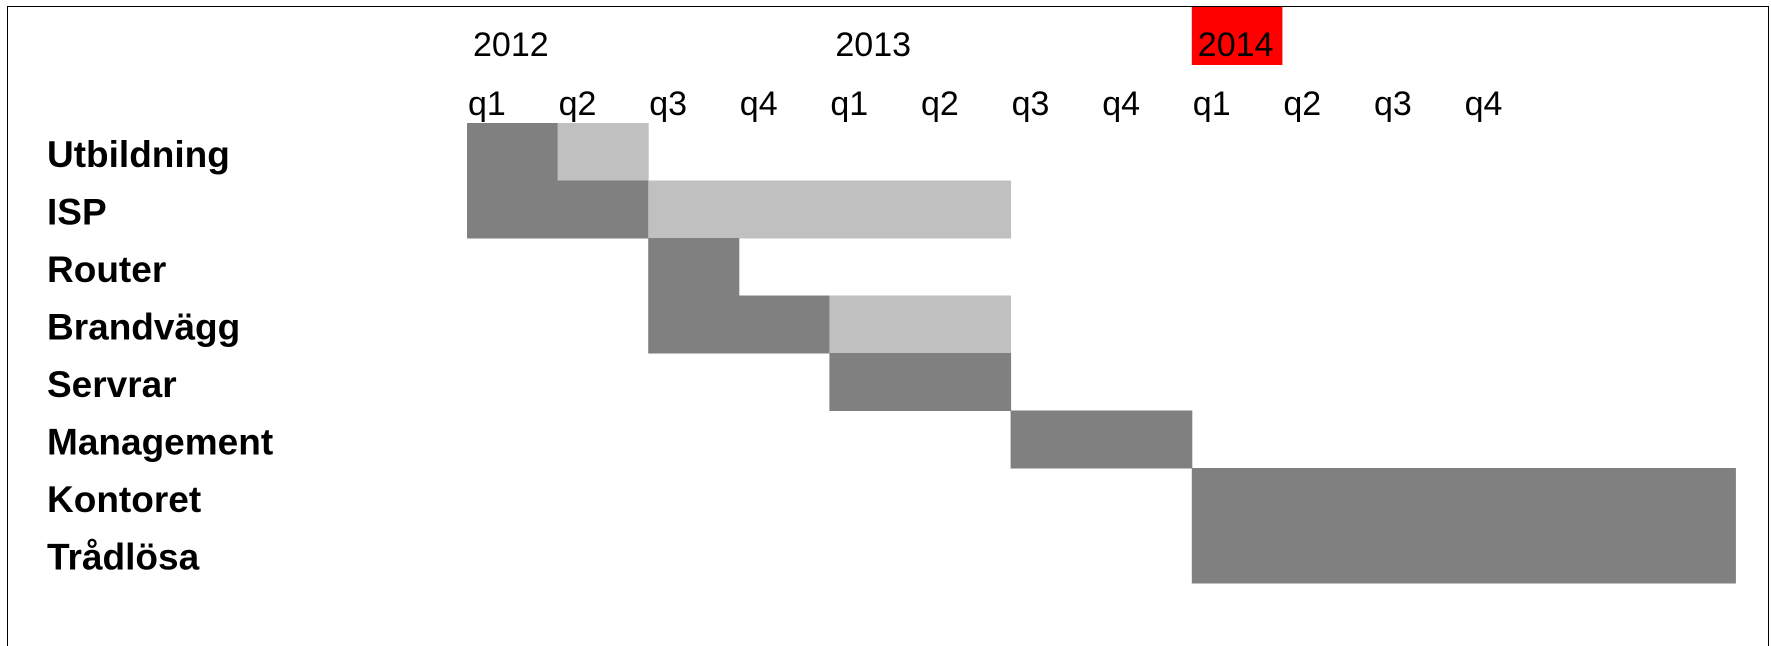 Image resolution: width=1771 pixels, height=646 pixels. I want to click on task-label: Router, so click(106, 269).